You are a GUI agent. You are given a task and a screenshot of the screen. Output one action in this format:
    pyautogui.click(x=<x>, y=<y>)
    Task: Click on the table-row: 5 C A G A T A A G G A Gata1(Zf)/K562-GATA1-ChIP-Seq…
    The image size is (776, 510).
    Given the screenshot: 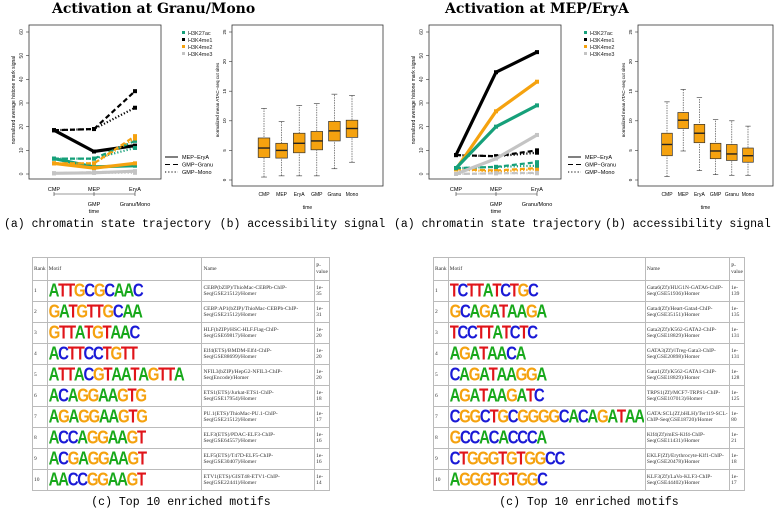 What is the action you would take?
    pyautogui.click(x=589, y=375)
    